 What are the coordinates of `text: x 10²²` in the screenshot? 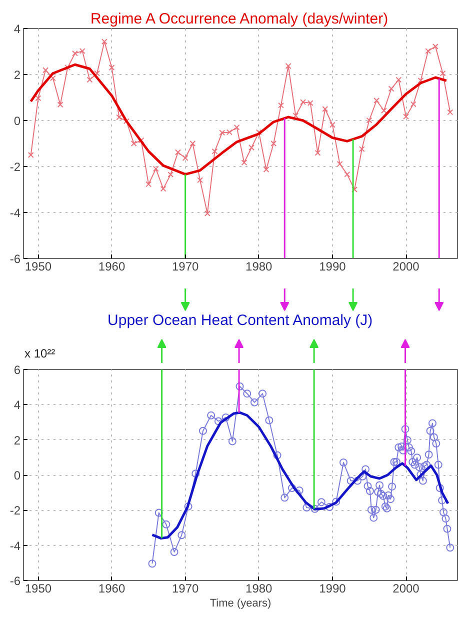 It's located at (40, 353).